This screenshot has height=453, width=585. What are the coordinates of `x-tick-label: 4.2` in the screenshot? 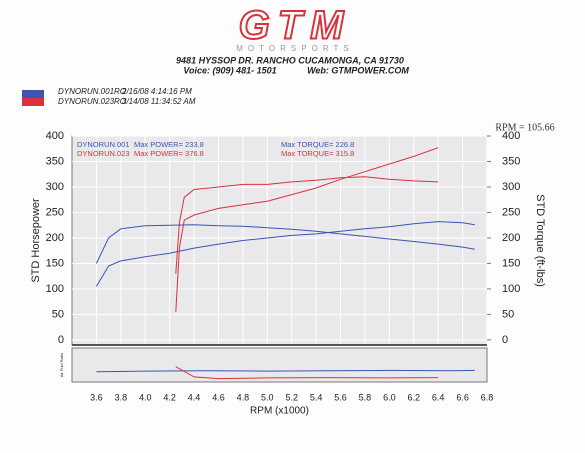 It's located at (169, 397).